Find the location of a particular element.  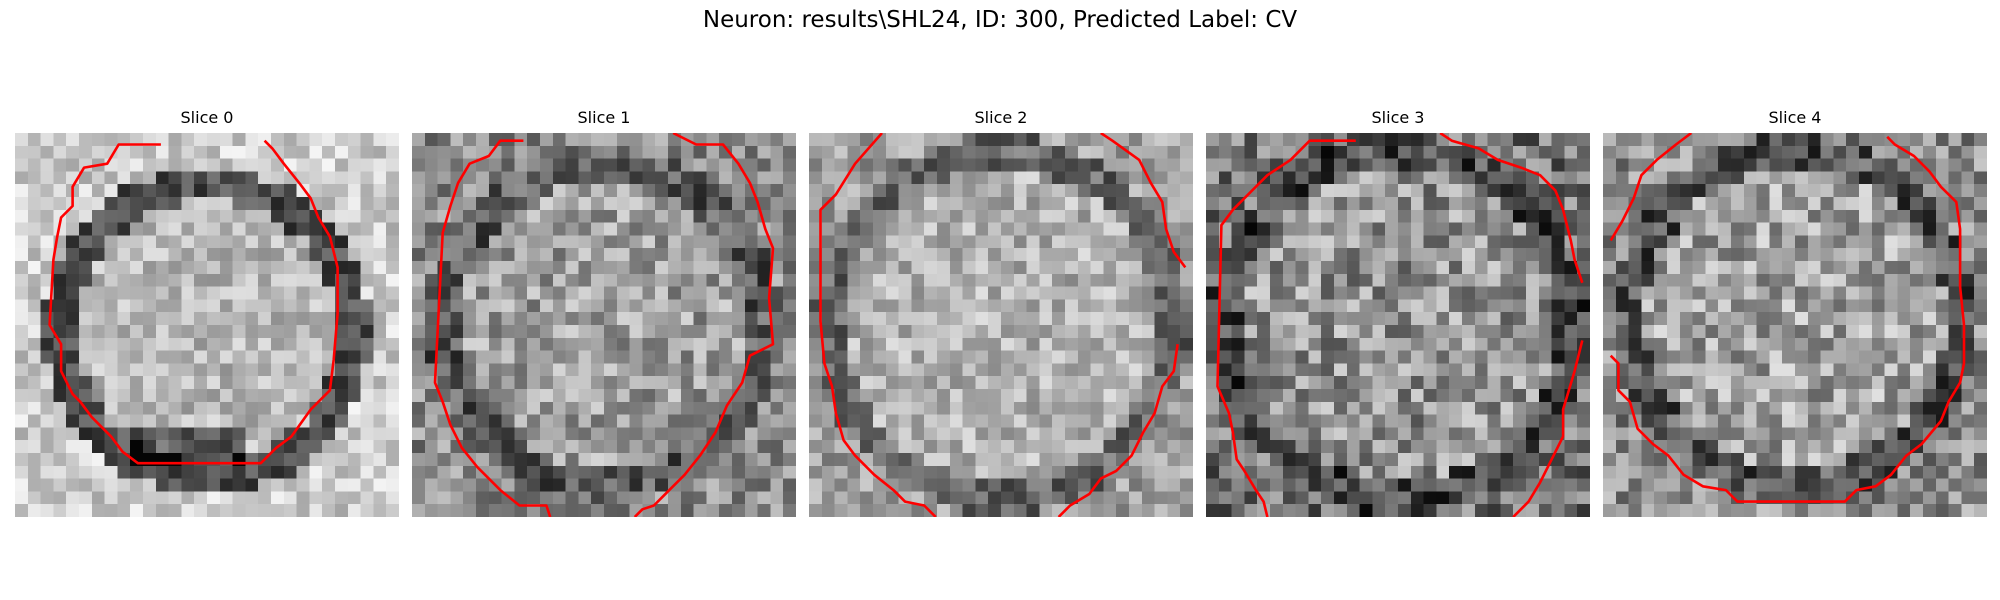

slice-3-title: Slice 3 is located at coordinates (1398, 117).